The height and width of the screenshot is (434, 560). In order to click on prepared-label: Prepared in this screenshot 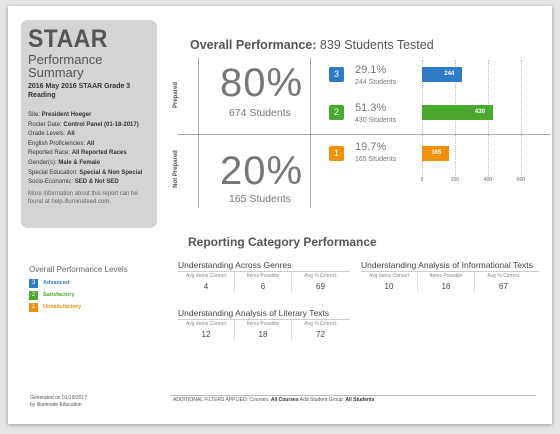, I will do `click(176, 95)`.